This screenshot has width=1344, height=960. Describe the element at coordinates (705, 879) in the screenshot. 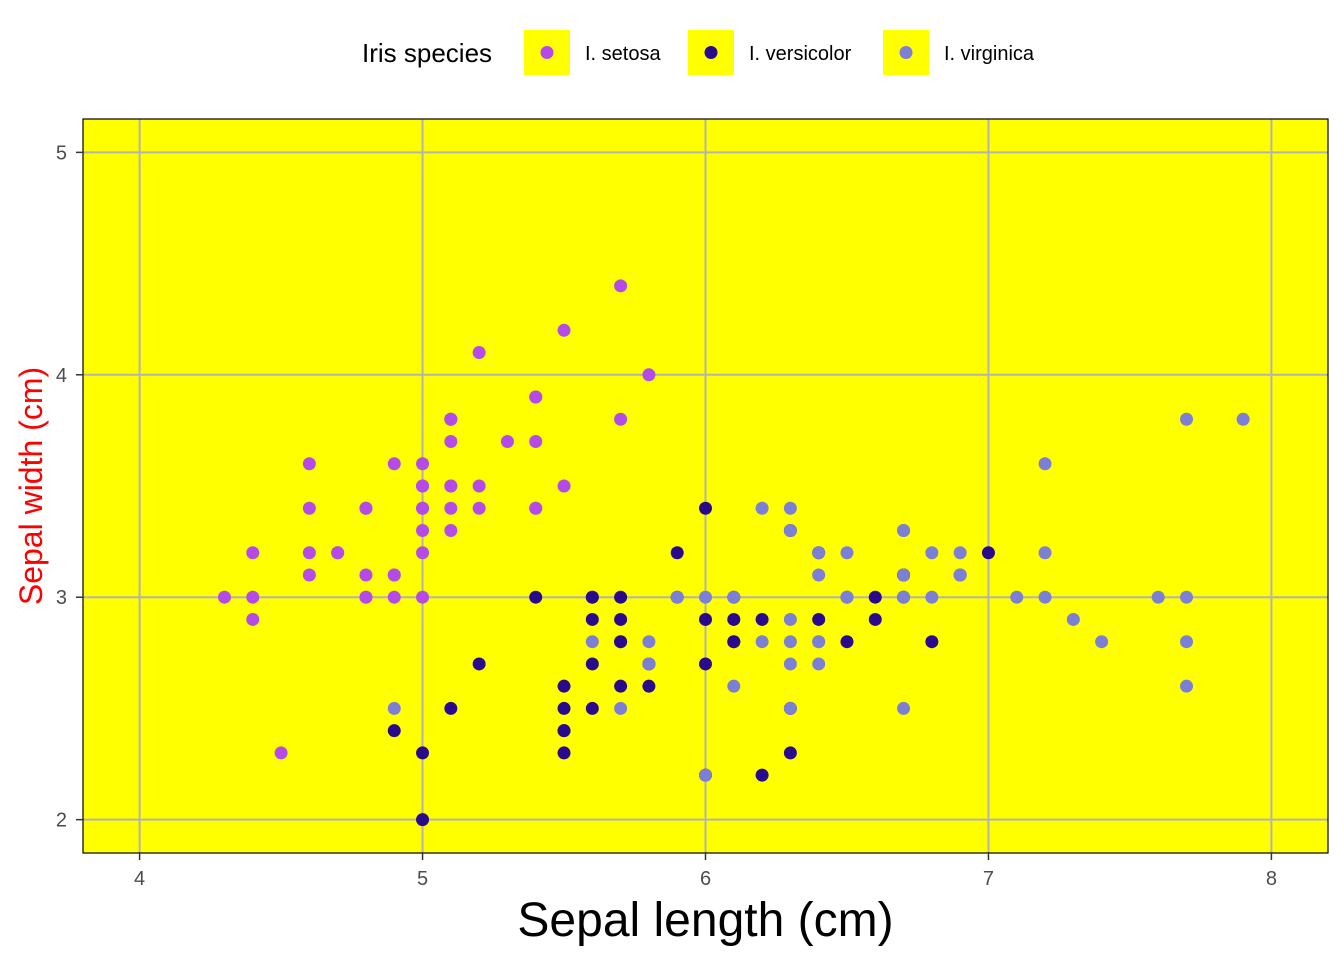

I see `x-tick-label: 6` at that location.